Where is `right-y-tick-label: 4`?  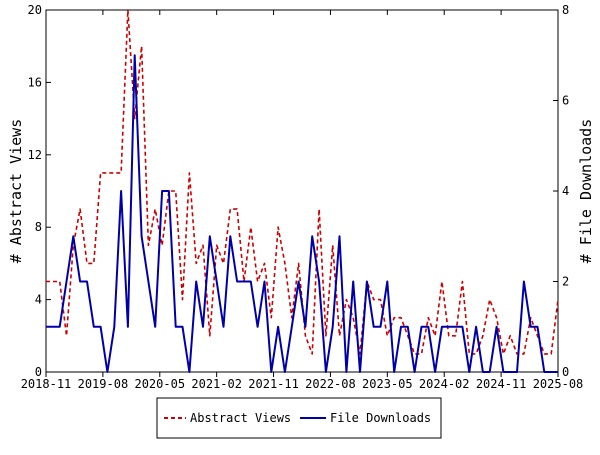 right-y-tick-label: 4 is located at coordinates (565, 191).